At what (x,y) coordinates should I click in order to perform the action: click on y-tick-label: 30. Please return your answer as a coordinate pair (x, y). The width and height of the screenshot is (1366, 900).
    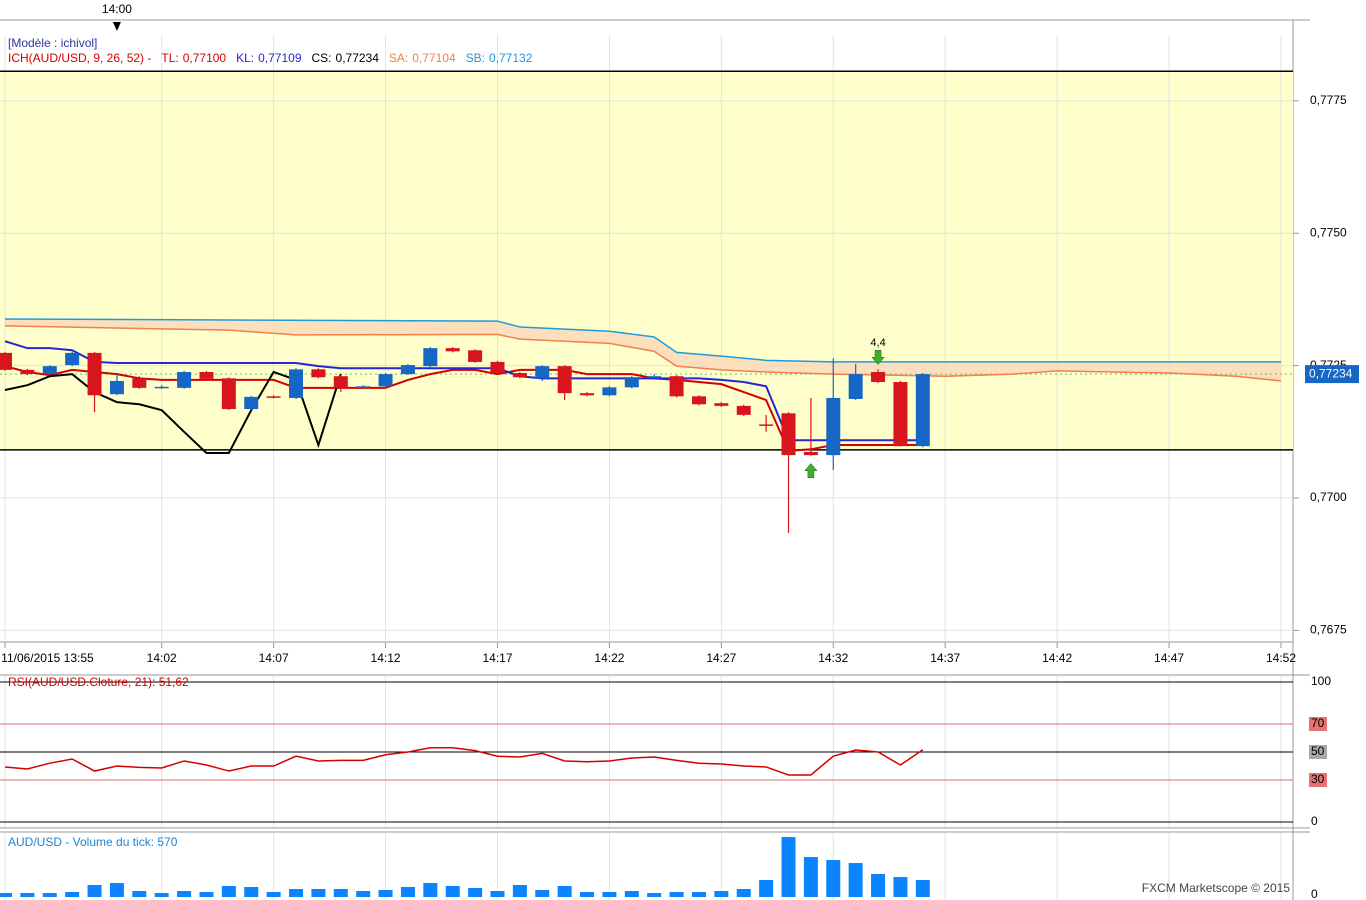
    Looking at the image, I should click on (1318, 779).